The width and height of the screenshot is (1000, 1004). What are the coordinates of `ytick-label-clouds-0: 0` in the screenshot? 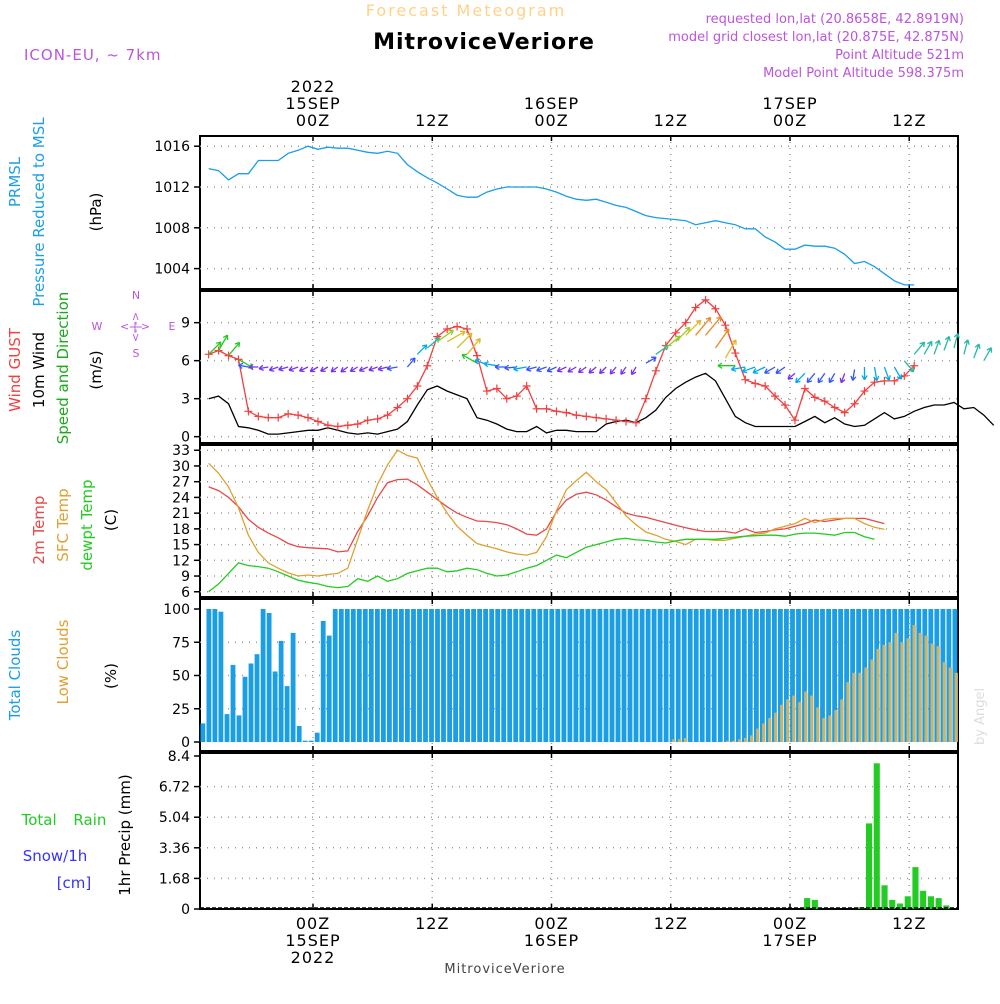 It's located at (185, 743).